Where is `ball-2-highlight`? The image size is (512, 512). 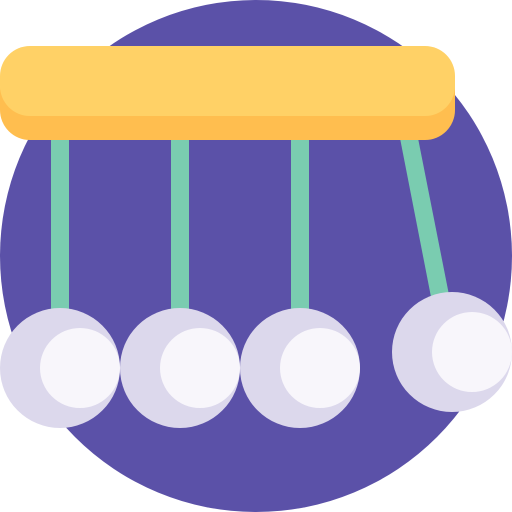 ball-2-highlight is located at coordinates (200, 368).